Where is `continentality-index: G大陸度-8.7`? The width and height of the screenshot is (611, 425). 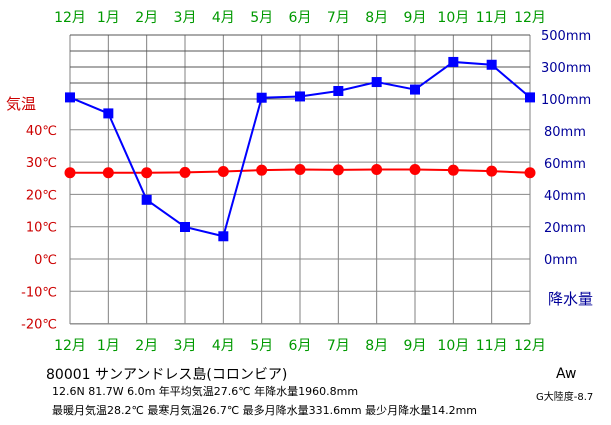
continentality-index: G大陸度-8.7 is located at coordinates (565, 397).